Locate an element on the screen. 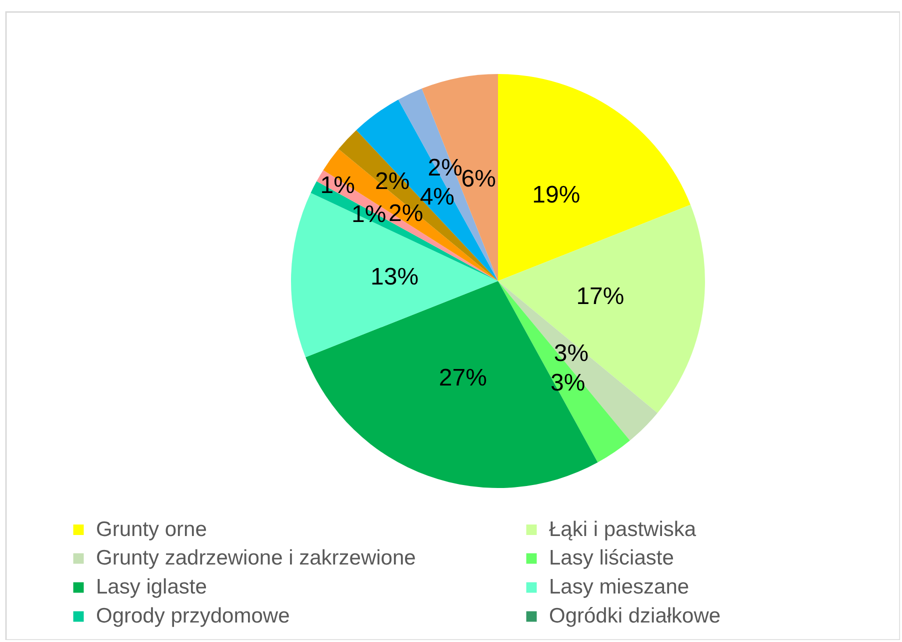  legend-label: Lasy mieszane is located at coordinates (619, 587).